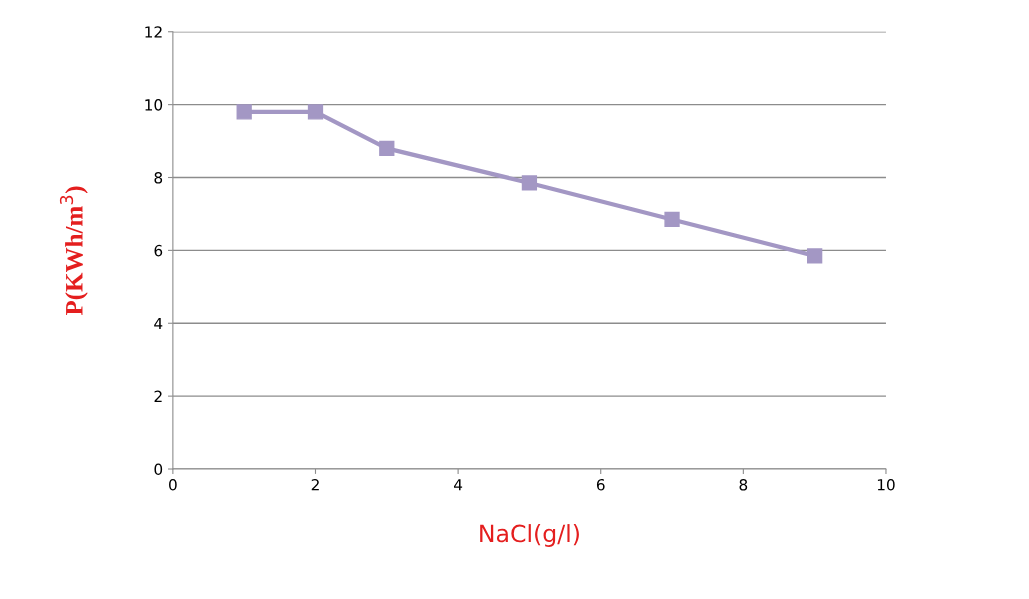 The height and width of the screenshot is (599, 1029). I want to click on x-tick-label: 6, so click(600, 485).